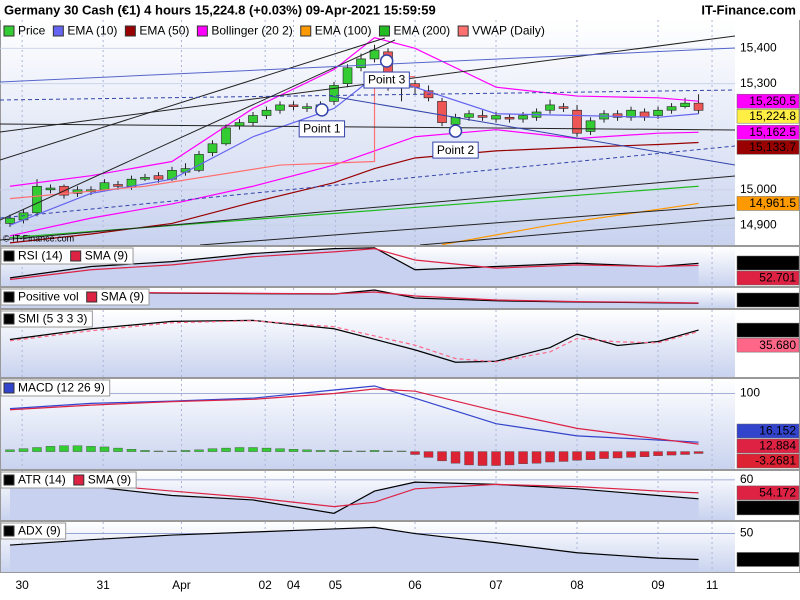 This screenshot has width=800, height=600. Describe the element at coordinates (336, 585) in the screenshot. I see `x-tick-label: 05` at that location.